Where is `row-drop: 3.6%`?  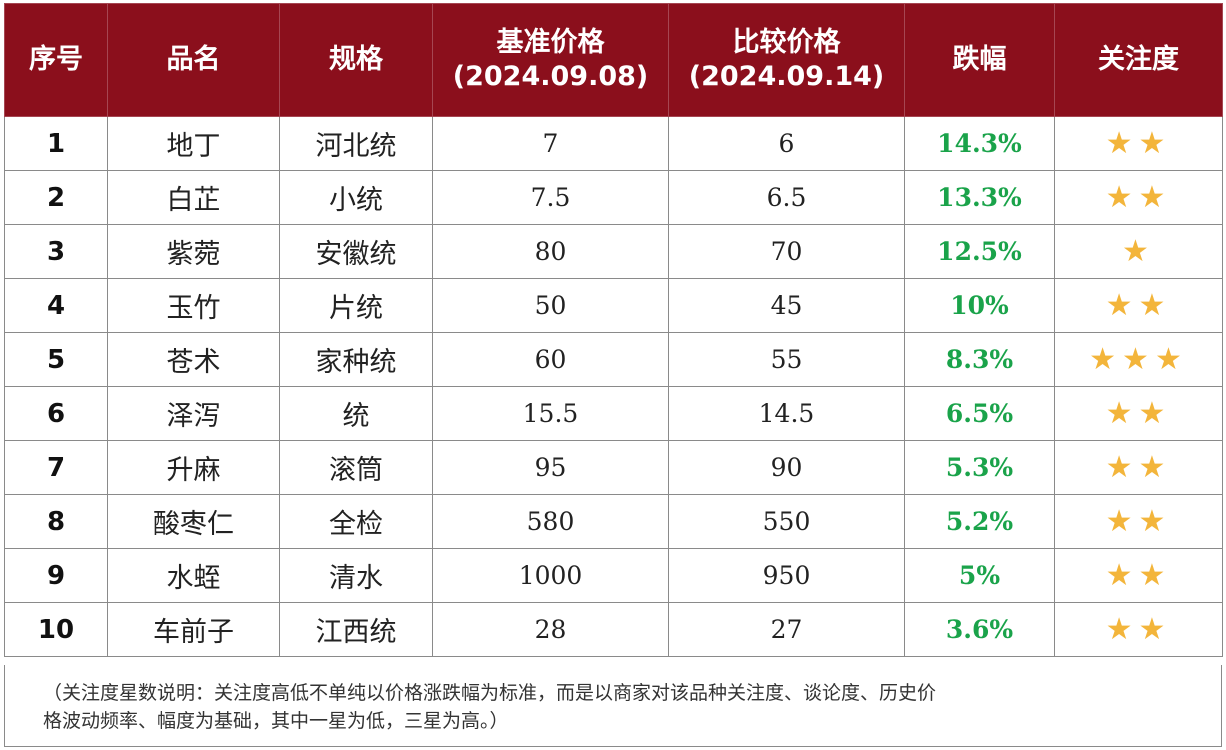
row-drop: 3.6% is located at coordinates (979, 629).